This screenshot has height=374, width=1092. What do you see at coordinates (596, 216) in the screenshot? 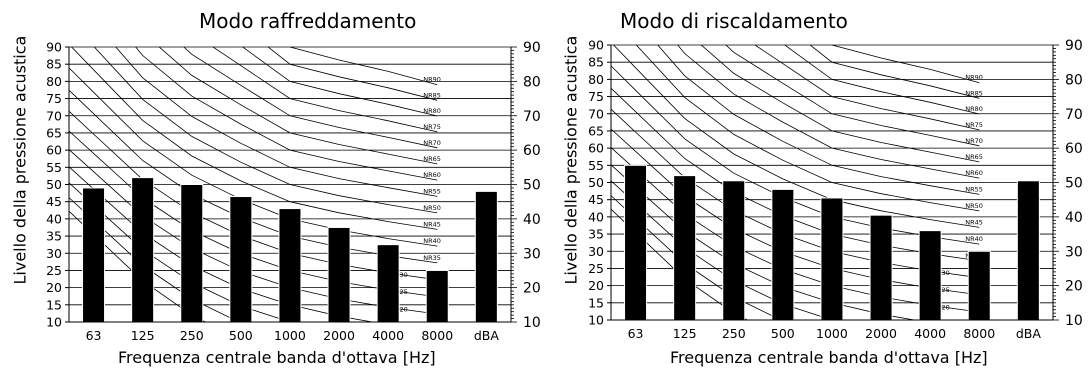
I see `y-tick-label: 40` at bounding box center [596, 216].